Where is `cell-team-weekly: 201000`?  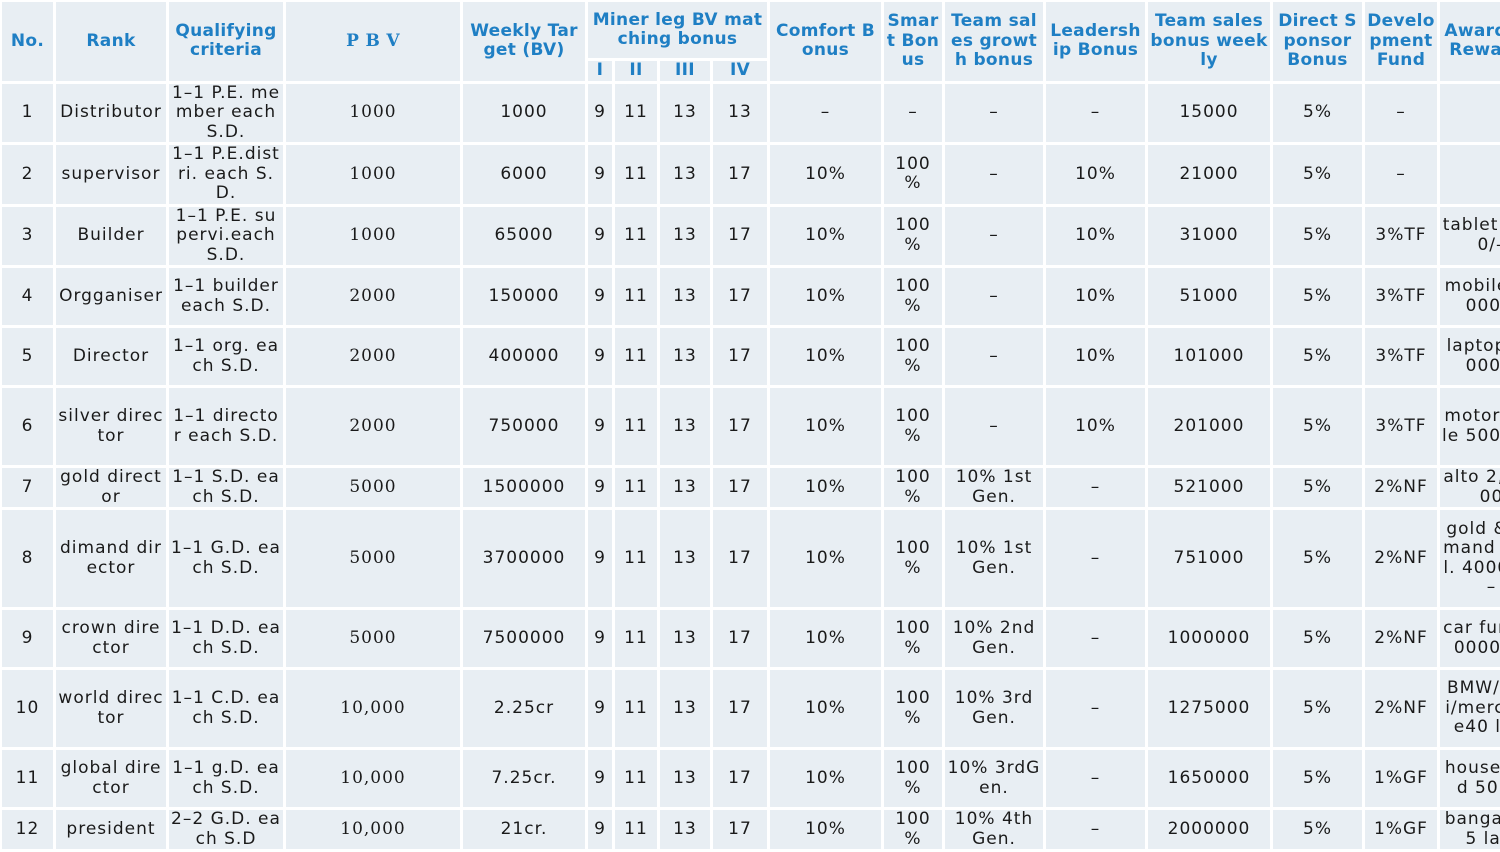 cell-team-weekly: 201000 is located at coordinates (1209, 426).